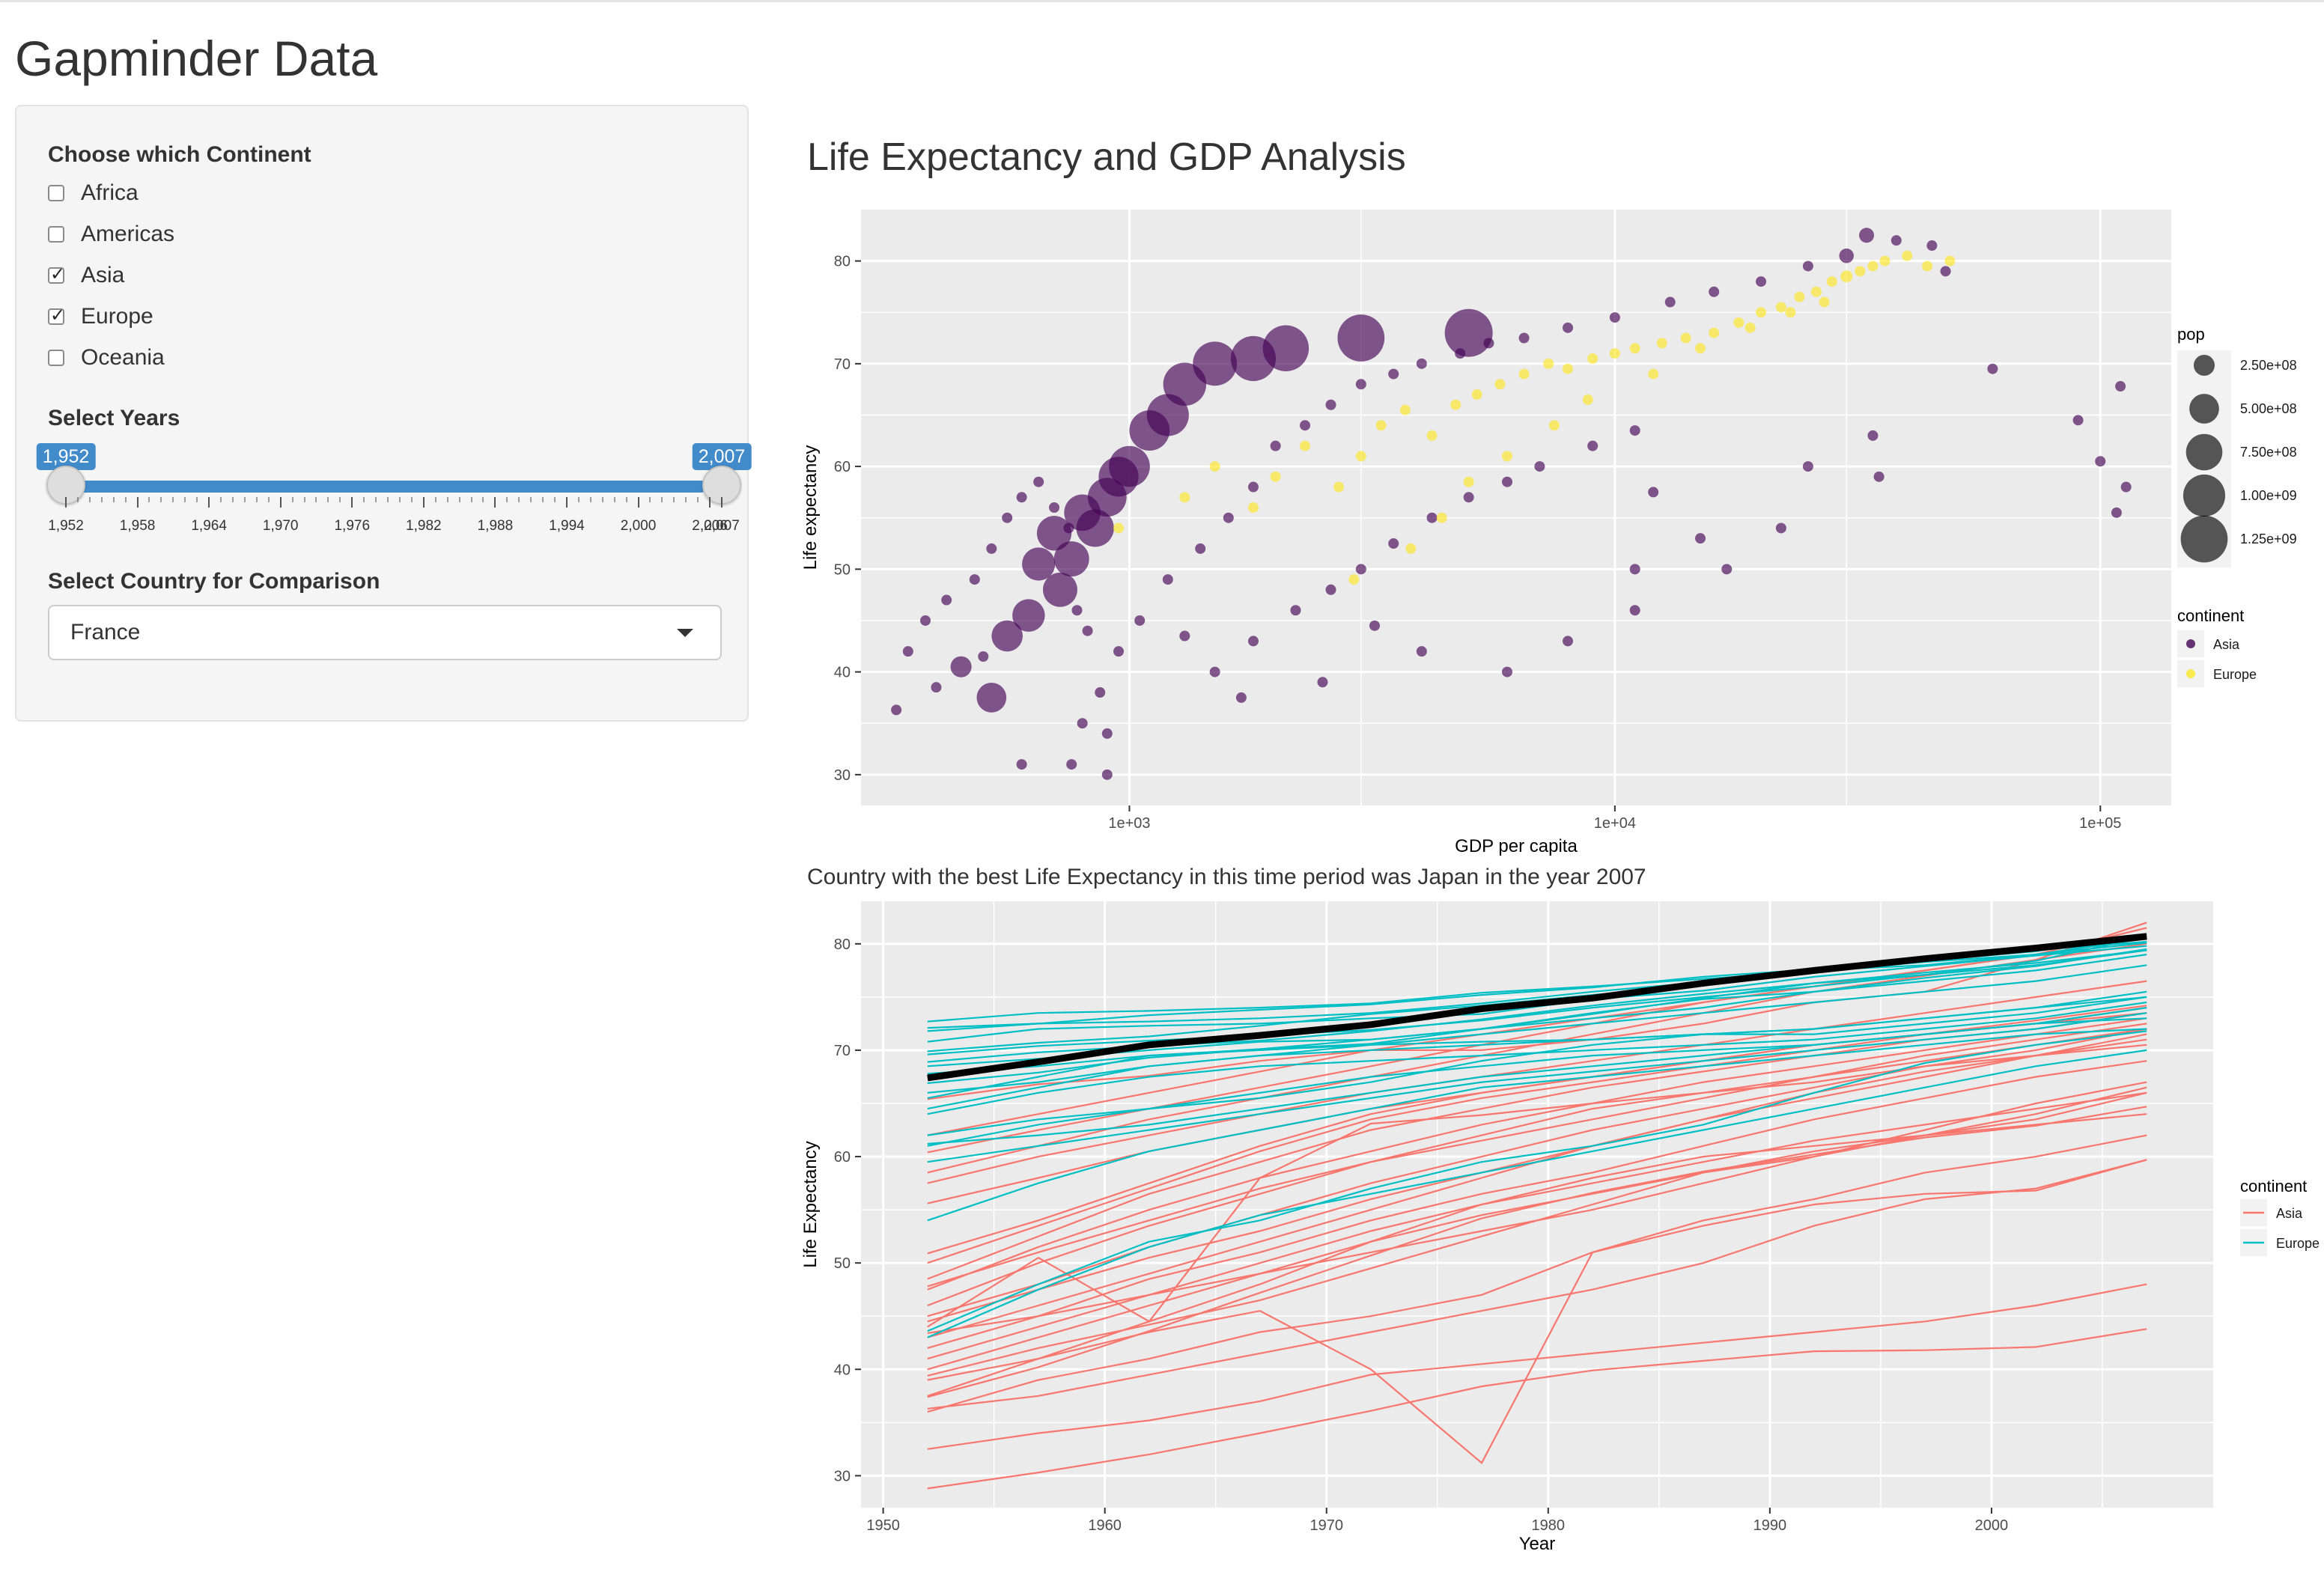  Describe the element at coordinates (56, 358) in the screenshot. I see `checkbox-oceania` at that location.